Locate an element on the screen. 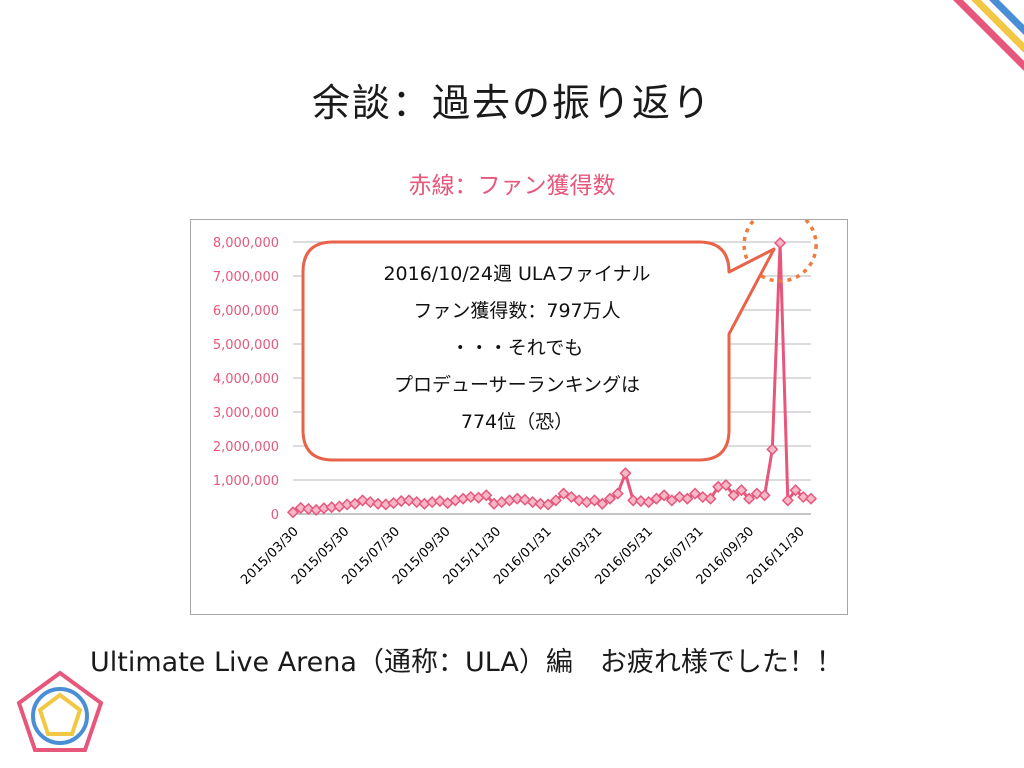 The image size is (1024, 768). callout-line-4: プロデューサーランキングは is located at coordinates (517, 385).